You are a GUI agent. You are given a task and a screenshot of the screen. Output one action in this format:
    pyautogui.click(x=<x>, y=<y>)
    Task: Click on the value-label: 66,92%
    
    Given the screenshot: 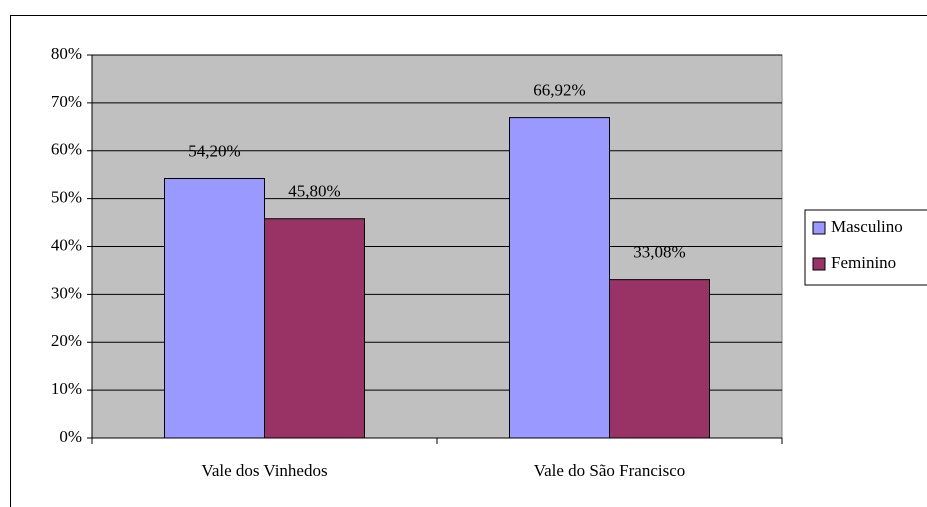 What is the action you would take?
    pyautogui.click(x=559, y=90)
    